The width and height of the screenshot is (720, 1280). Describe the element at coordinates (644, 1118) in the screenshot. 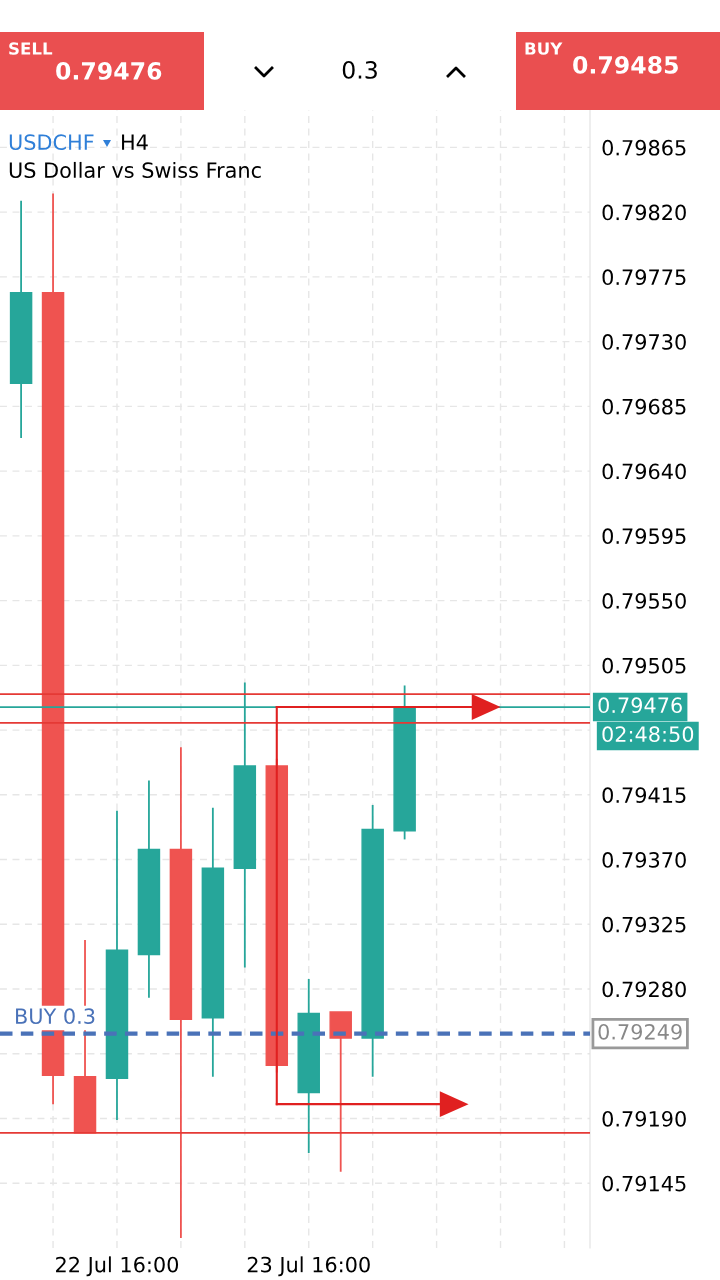

I see `y-tick-label: 0.79190` at that location.